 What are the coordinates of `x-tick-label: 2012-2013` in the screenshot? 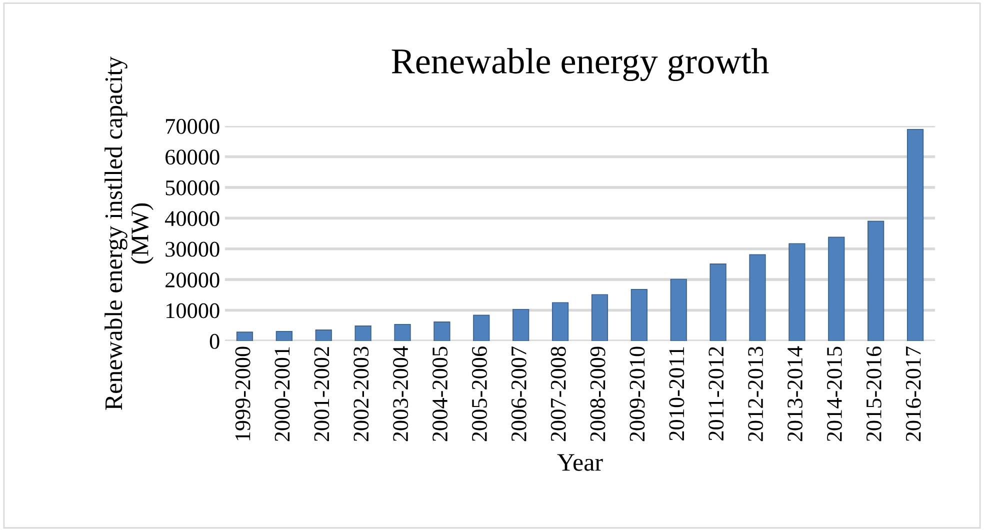 It's located at (756, 394).